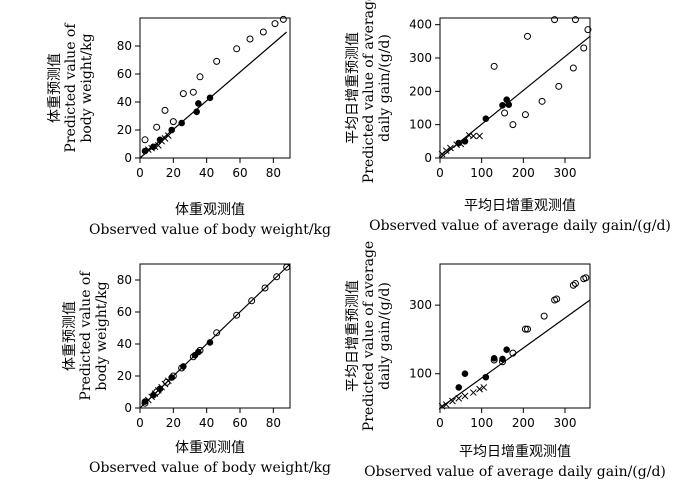 The image size is (700, 490). What do you see at coordinates (124, 130) in the screenshot?
I see `y-tick-label: 20` at bounding box center [124, 130].